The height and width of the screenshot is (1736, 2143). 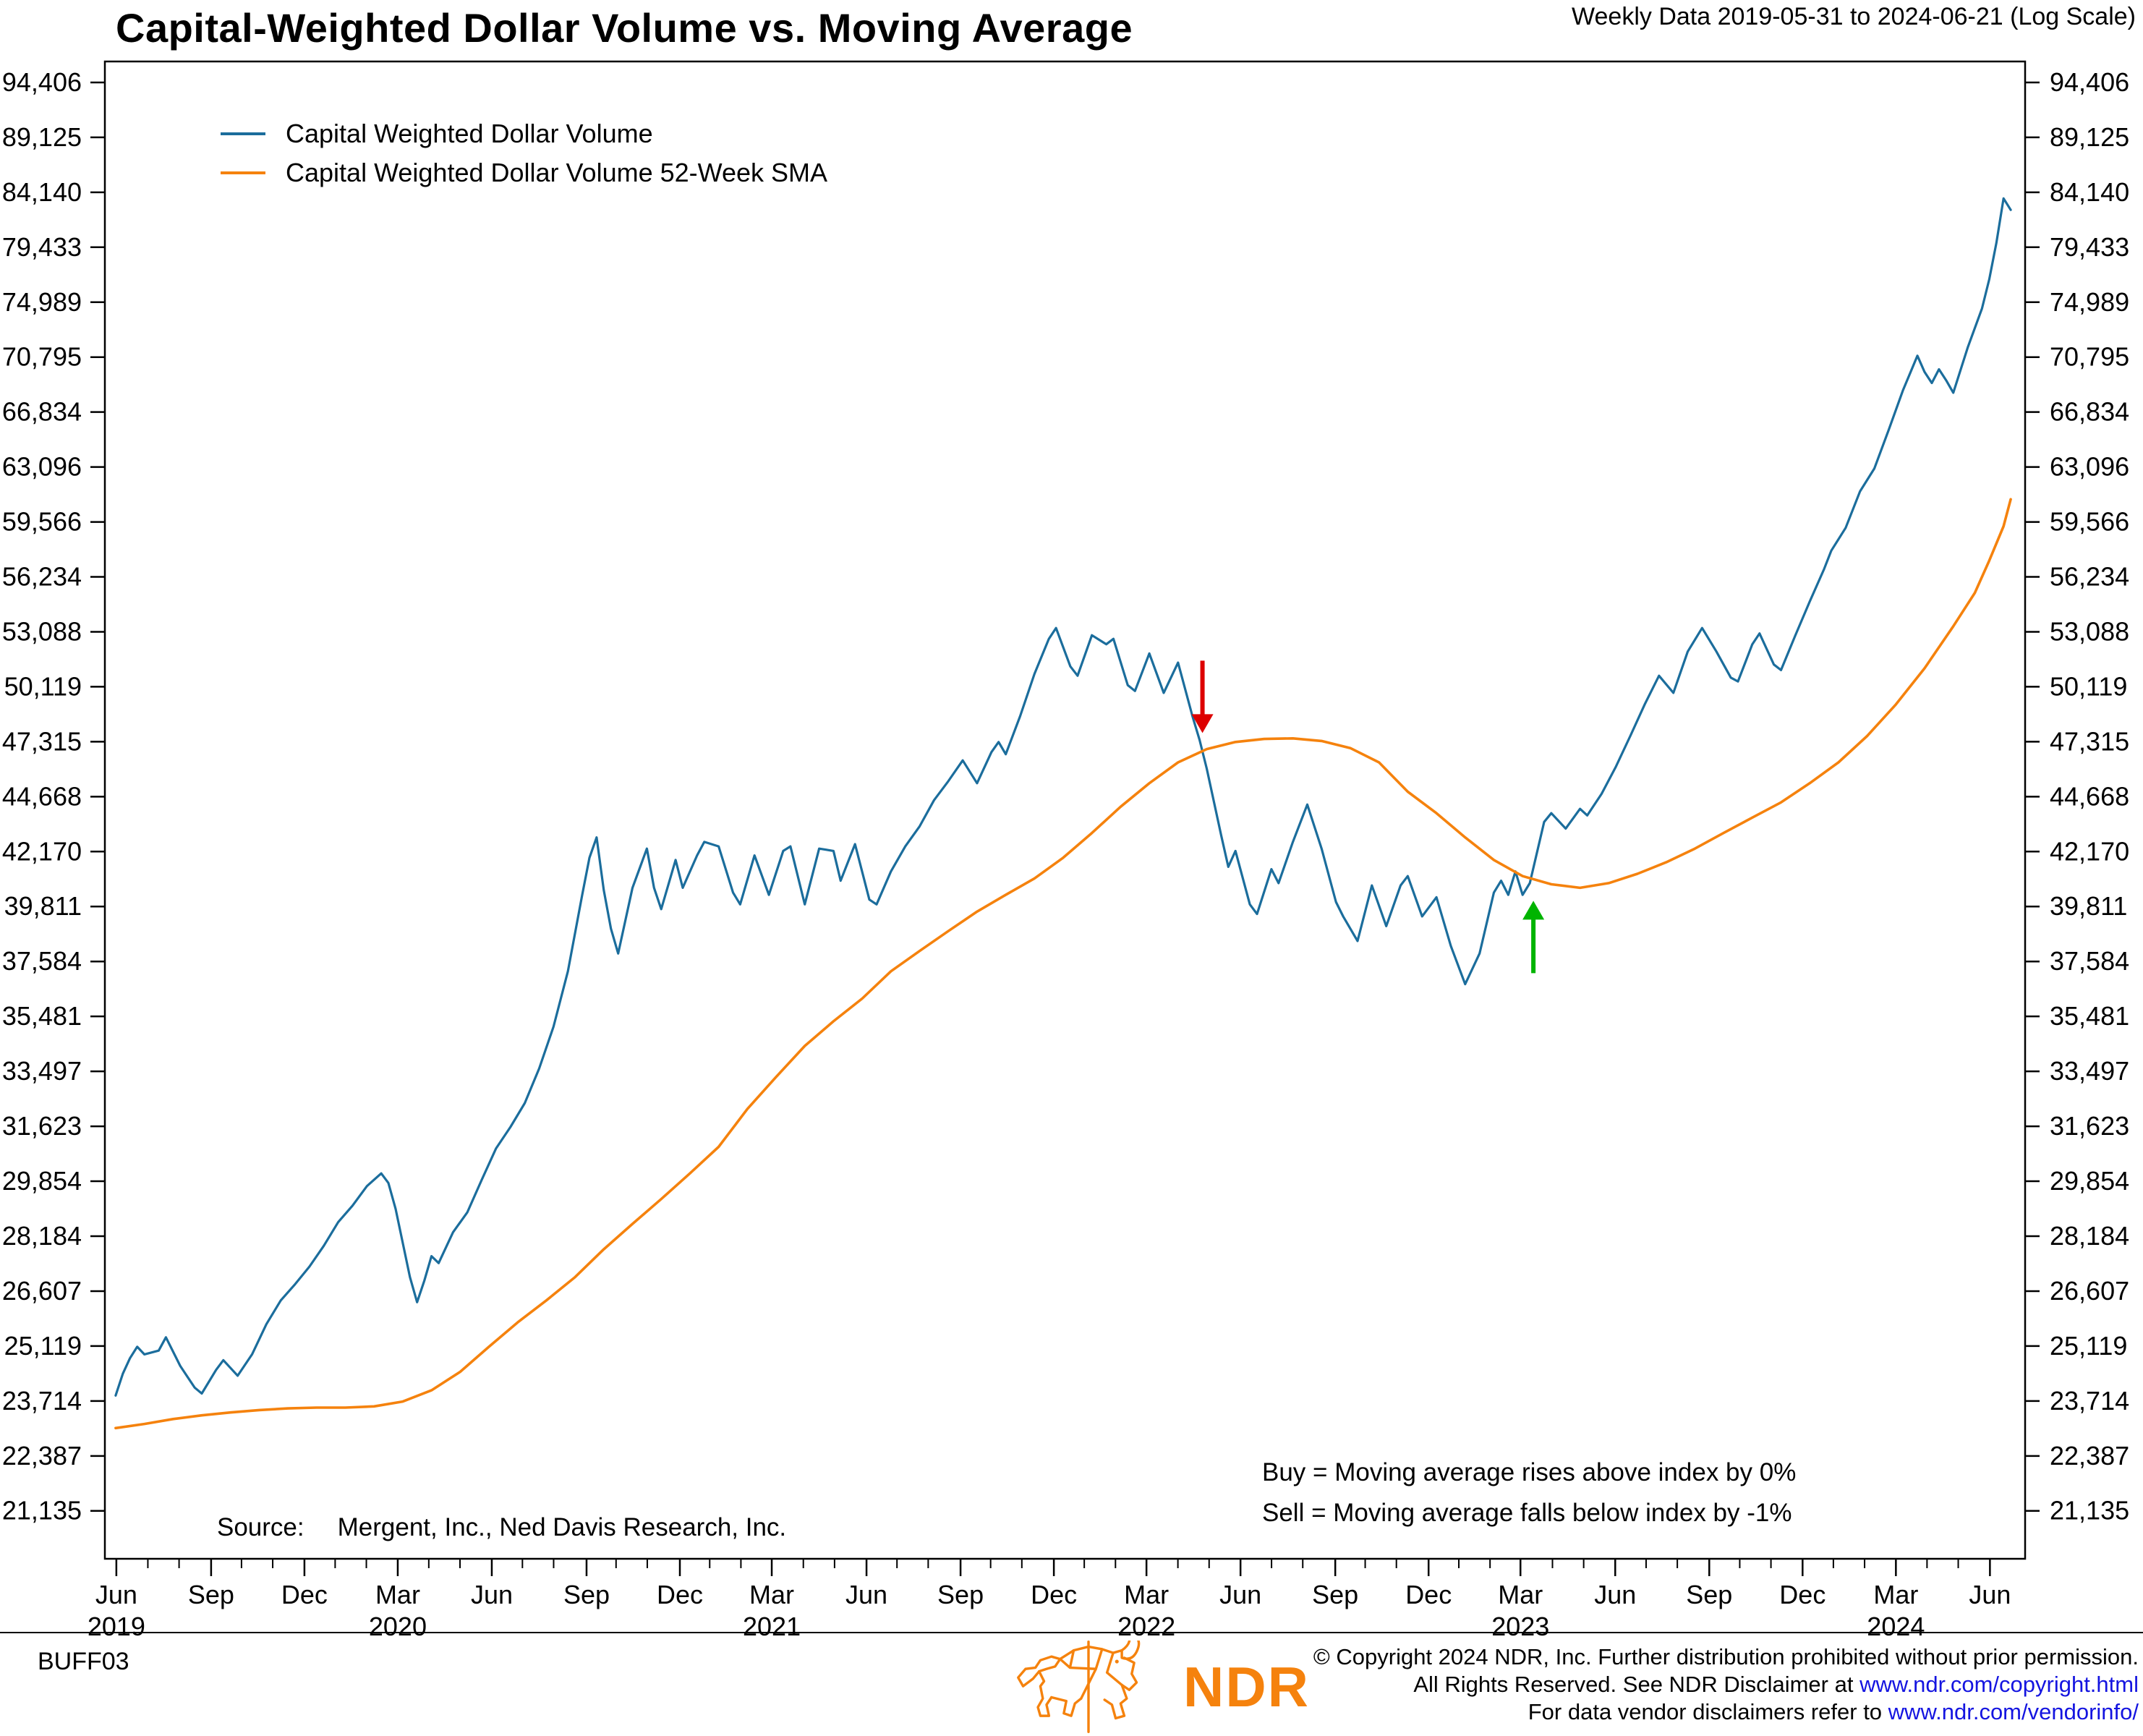 I want to click on y-axis-label-left: 31,623, so click(x=42, y=1126).